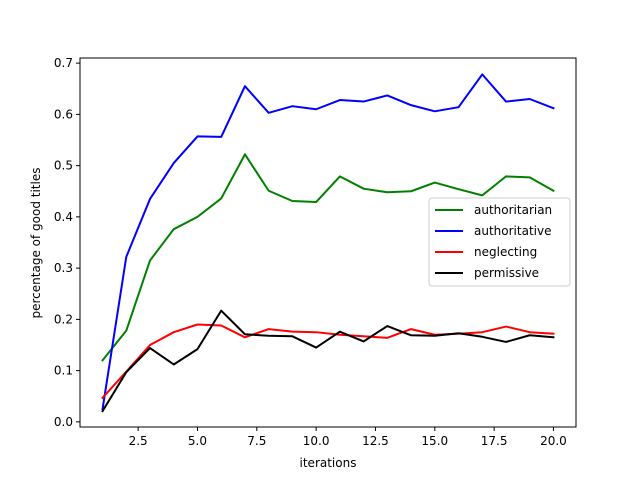  Describe the element at coordinates (63, 63) in the screenshot. I see `y-tick-label: 0.7` at that location.